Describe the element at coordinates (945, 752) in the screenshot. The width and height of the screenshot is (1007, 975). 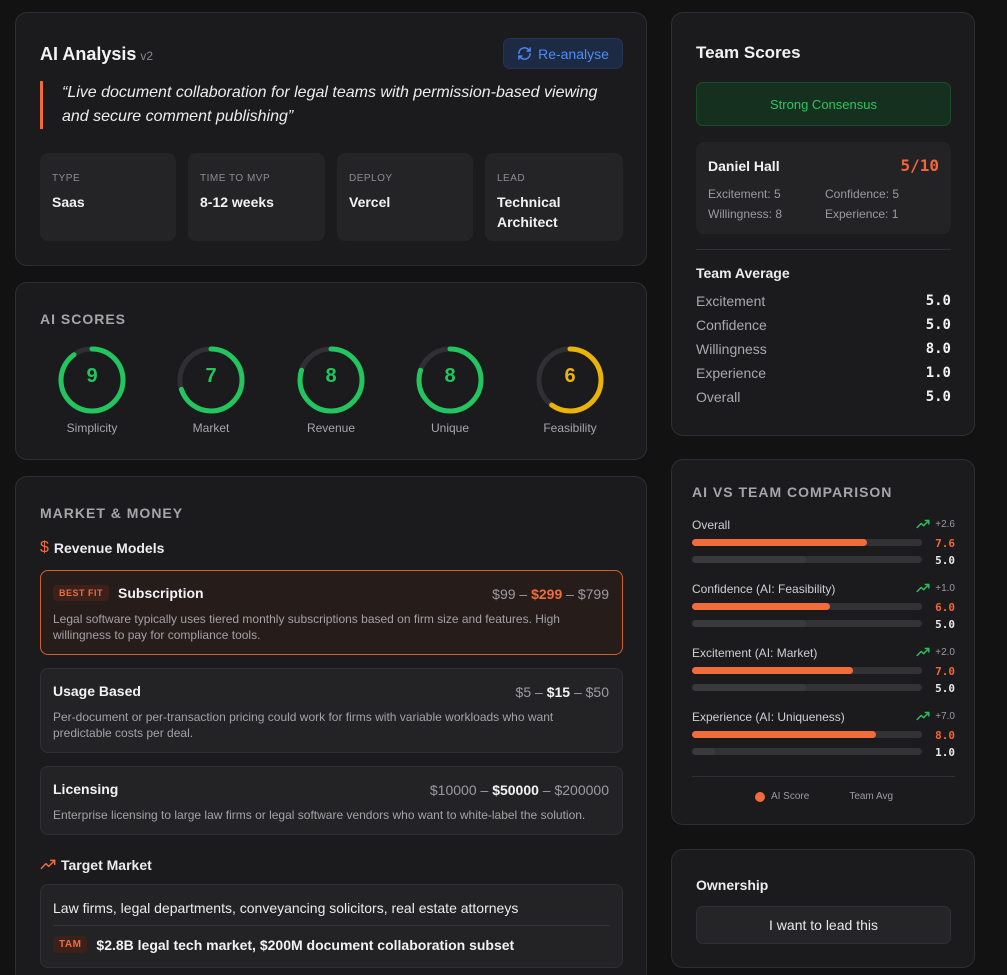
I see `team-value: 1.0` at that location.